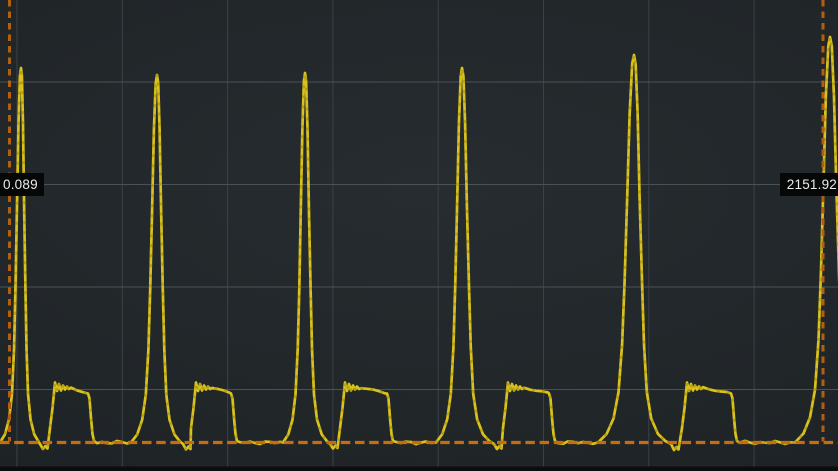  I want to click on cursor-value-left: 0.089, so click(22, 184).